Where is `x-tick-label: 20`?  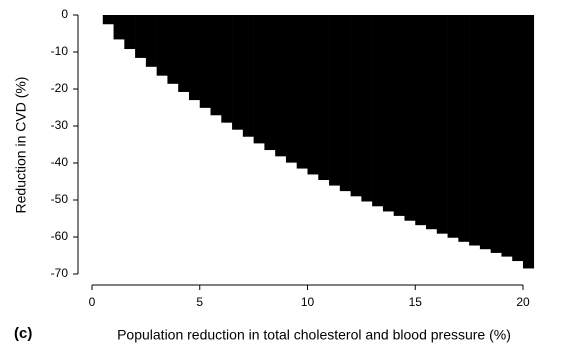
x-tick-label: 20 is located at coordinates (523, 302).